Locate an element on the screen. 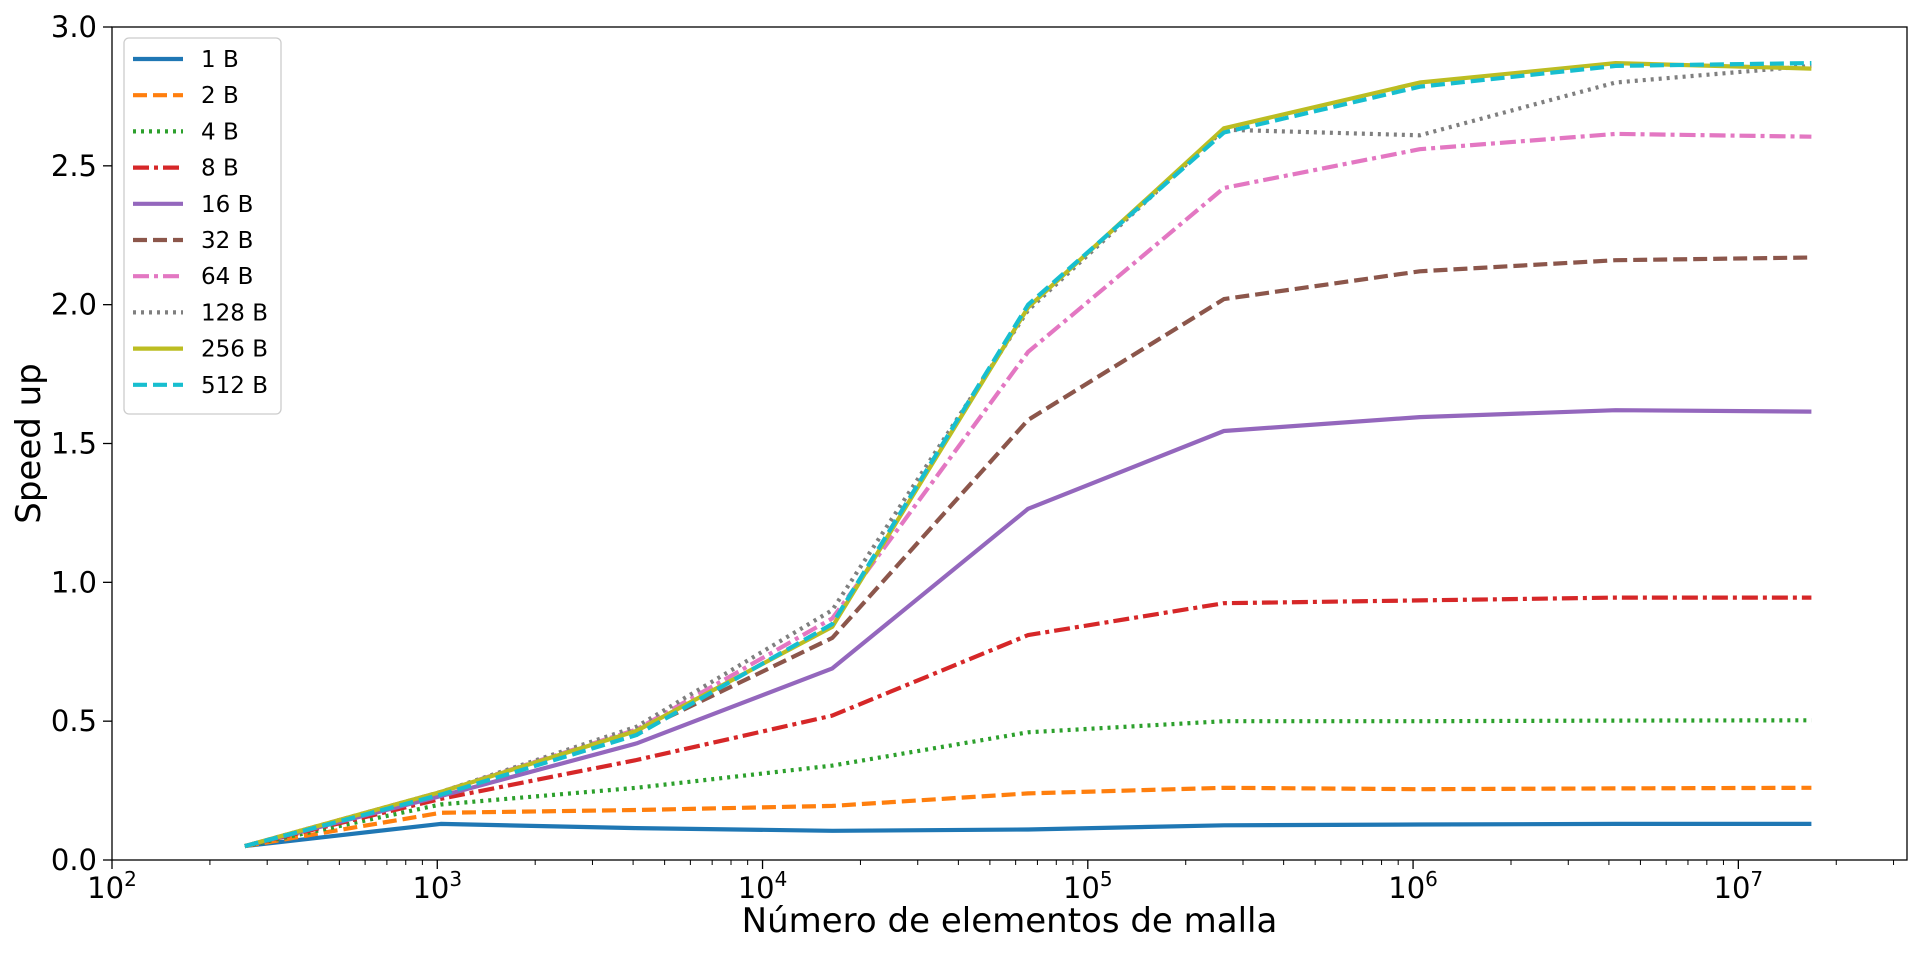 This screenshot has width=1920, height=955. legend-label: 8 B is located at coordinates (220, 169).